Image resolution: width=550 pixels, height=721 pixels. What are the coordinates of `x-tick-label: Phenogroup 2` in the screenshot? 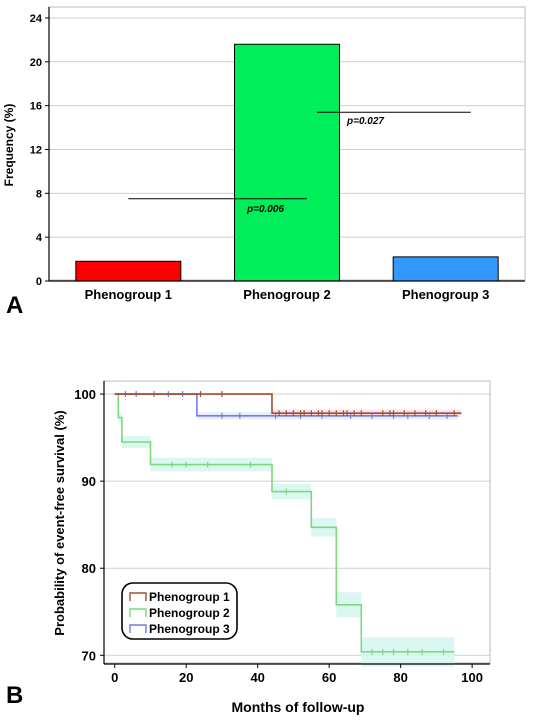 It's located at (286, 294).